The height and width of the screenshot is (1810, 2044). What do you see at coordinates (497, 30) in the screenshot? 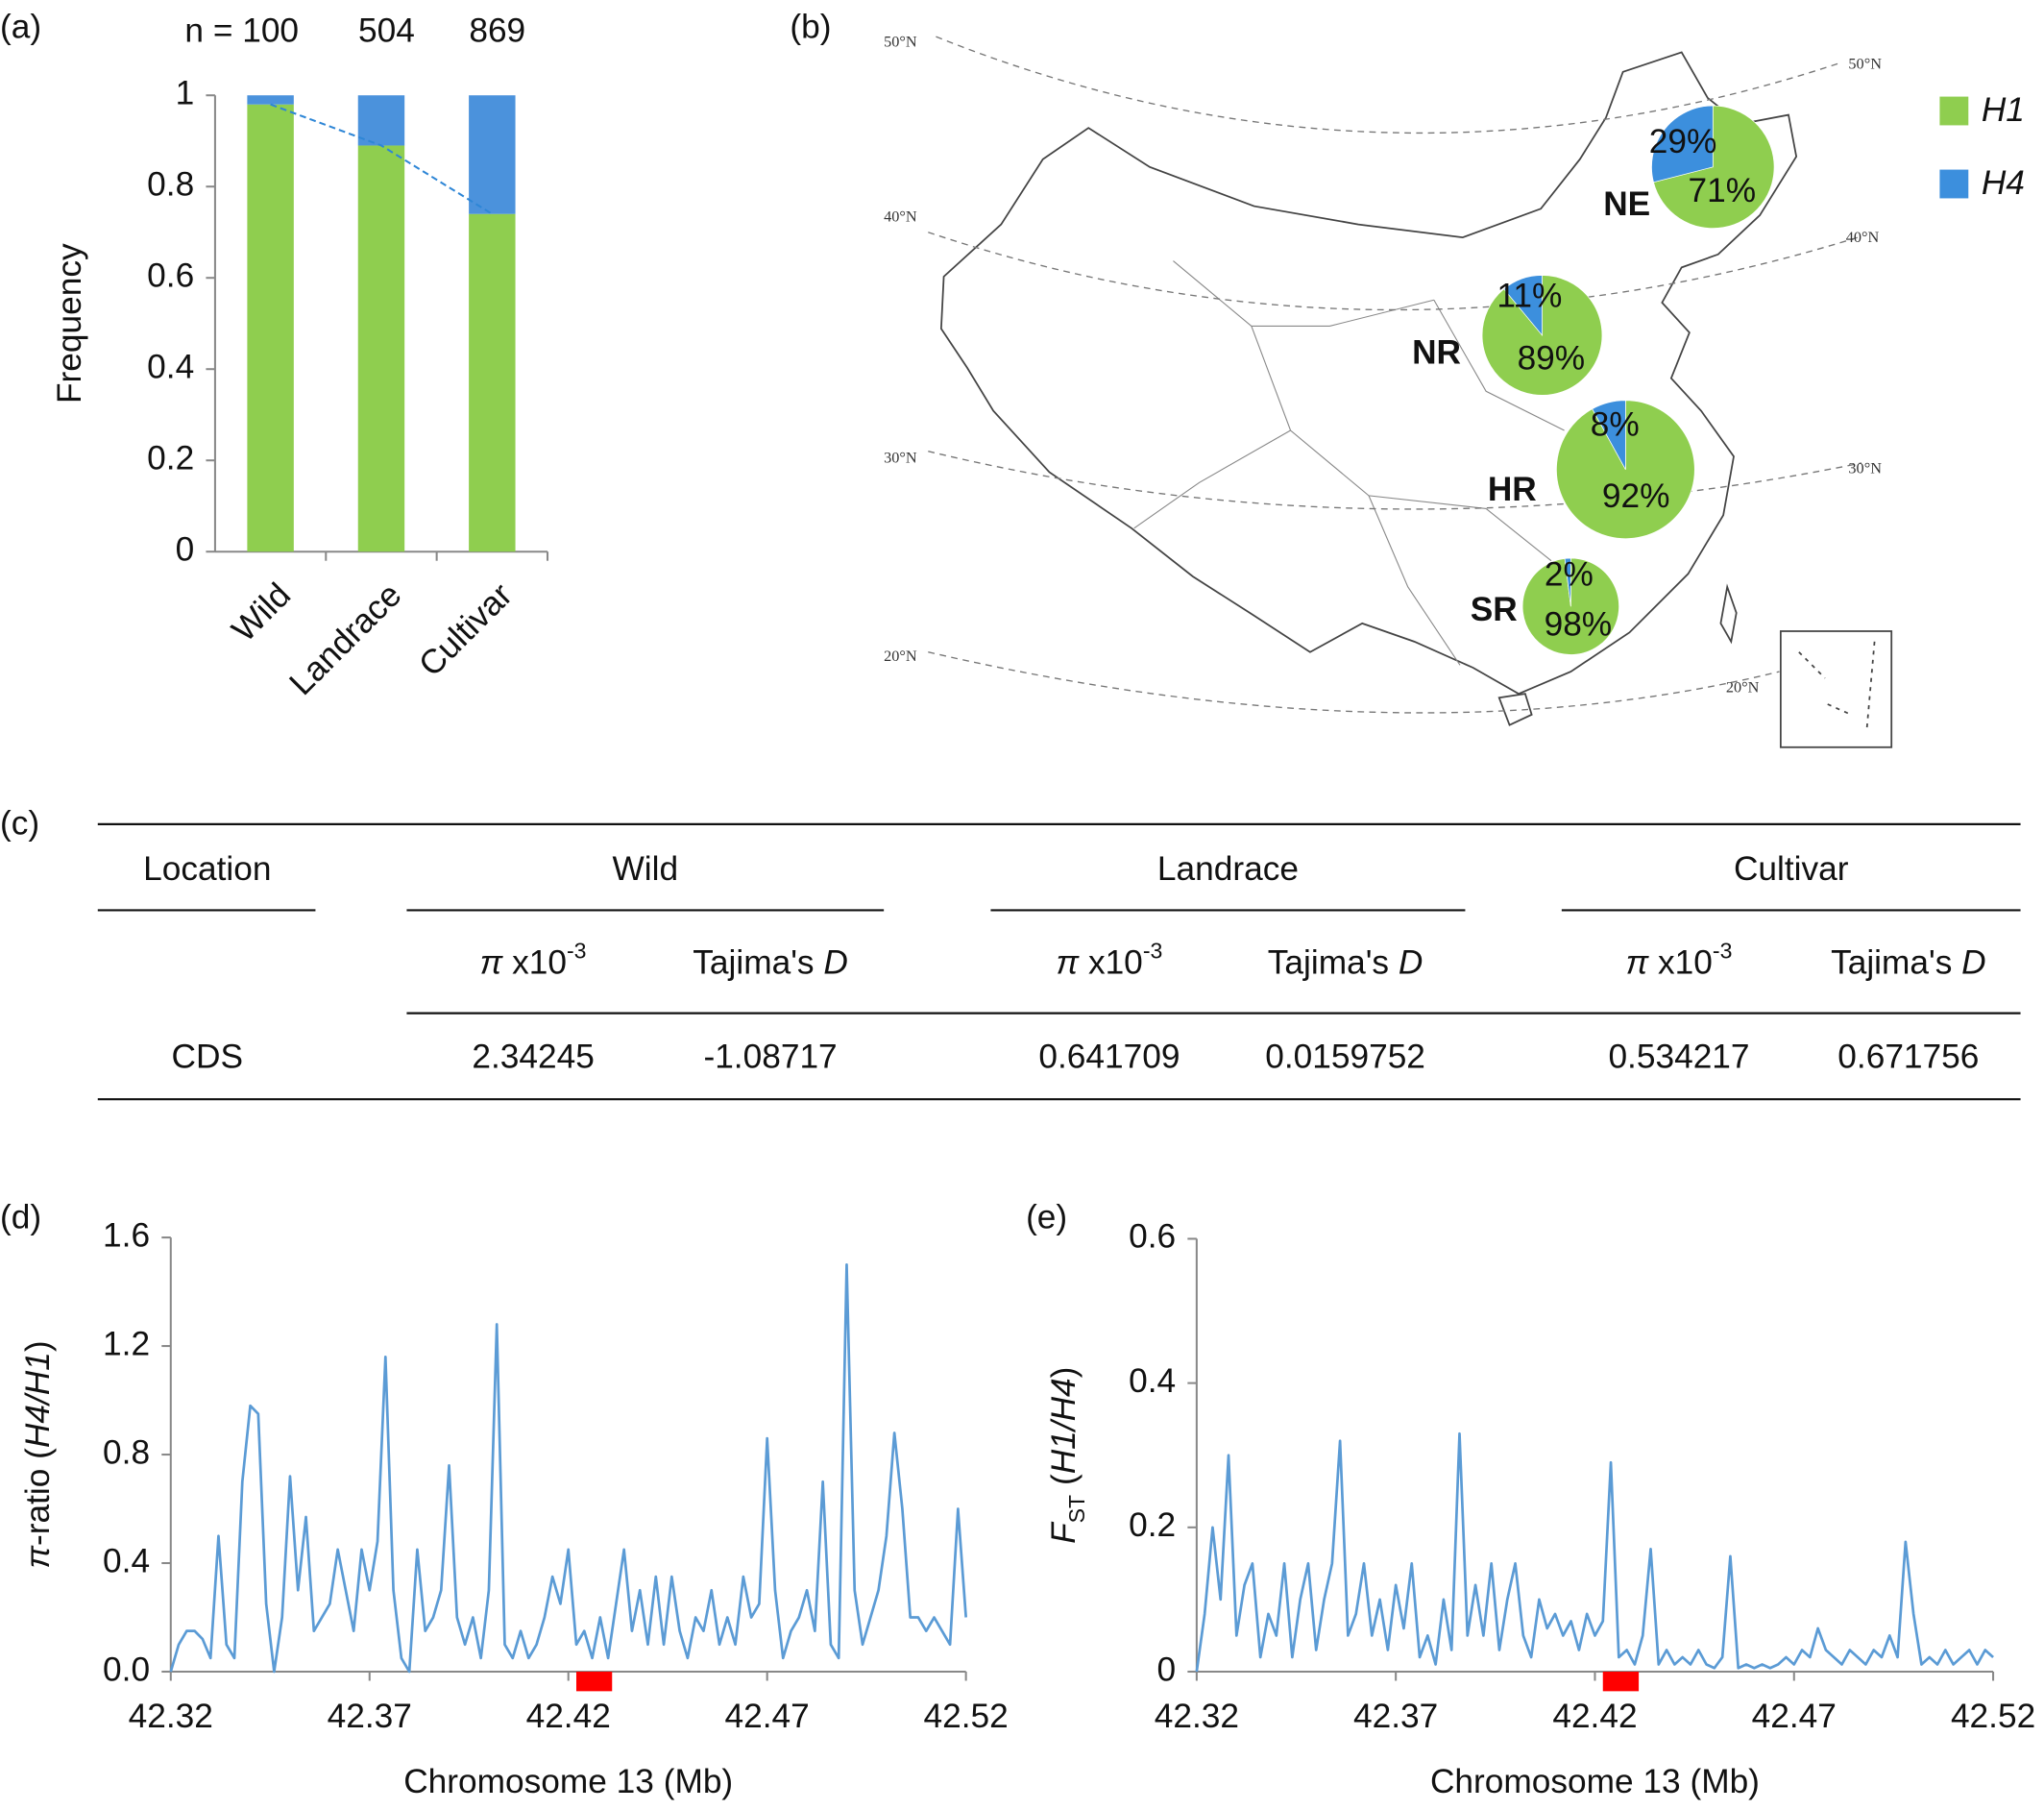
I see `sample-size: 869` at bounding box center [497, 30].